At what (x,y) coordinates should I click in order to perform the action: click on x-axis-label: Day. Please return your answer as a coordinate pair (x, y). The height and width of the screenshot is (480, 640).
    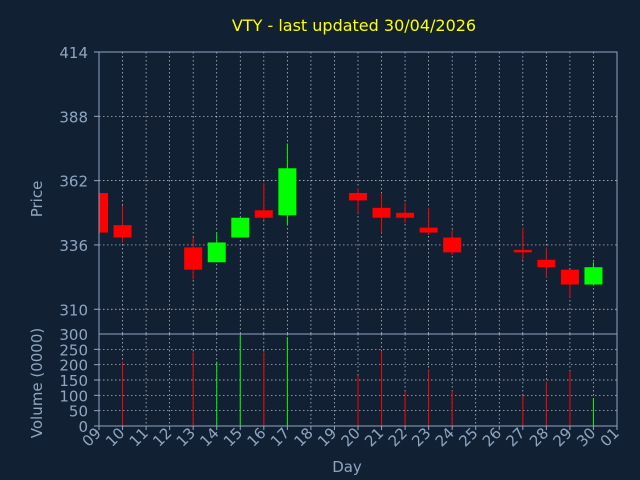
    Looking at the image, I should click on (347, 467).